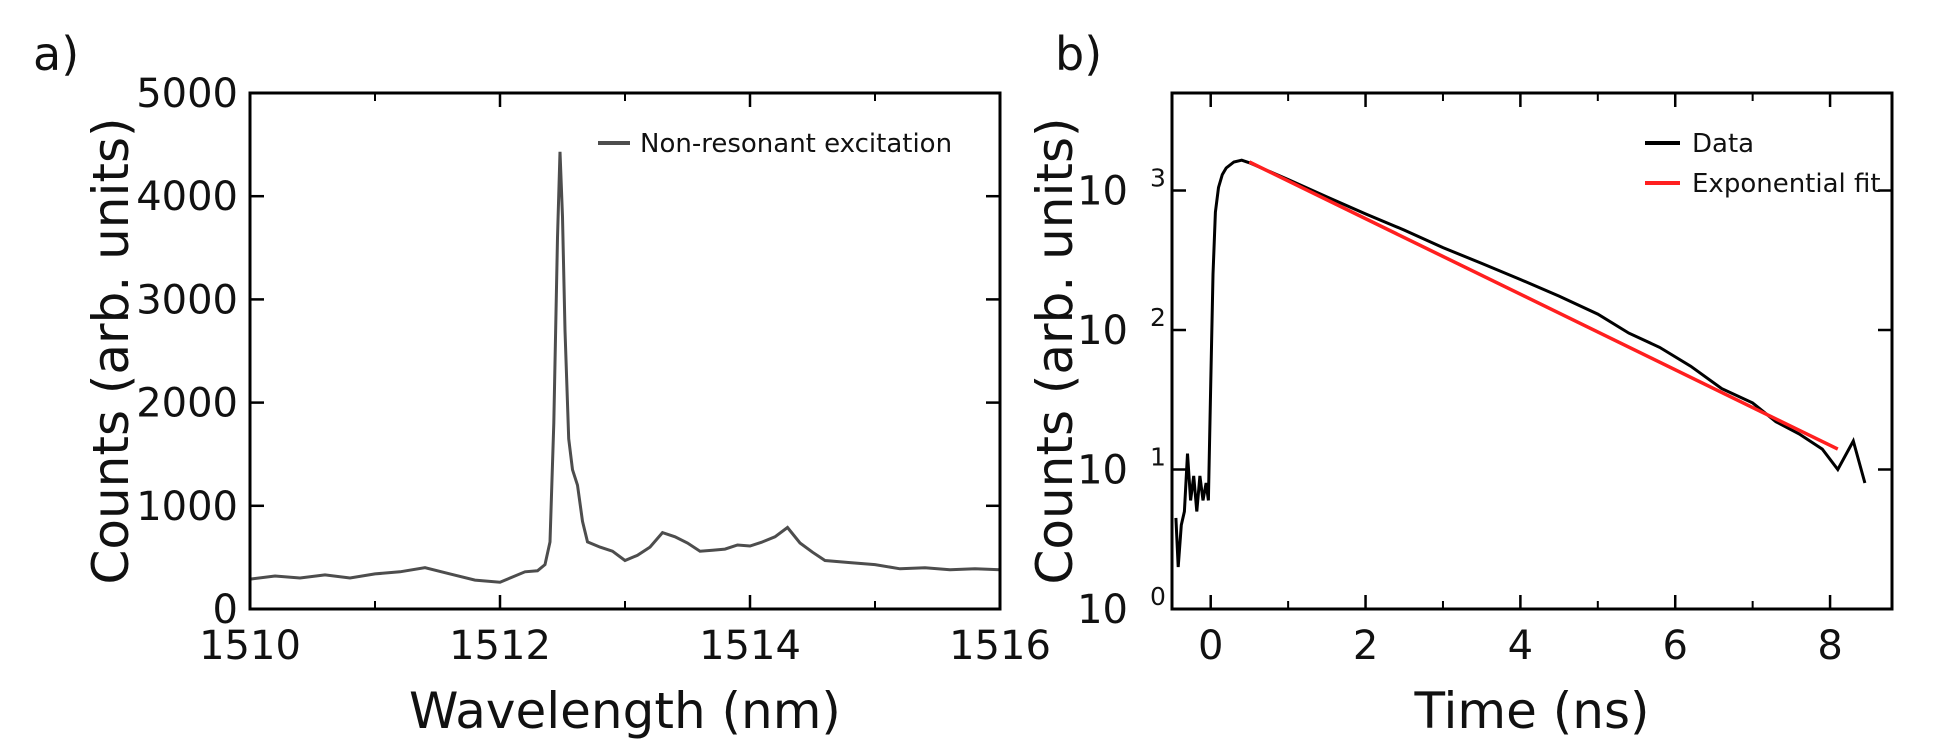 The width and height of the screenshot is (1935, 755). Describe the element at coordinates (1078, 54) in the screenshot. I see `panel-label-b: b)` at that location.